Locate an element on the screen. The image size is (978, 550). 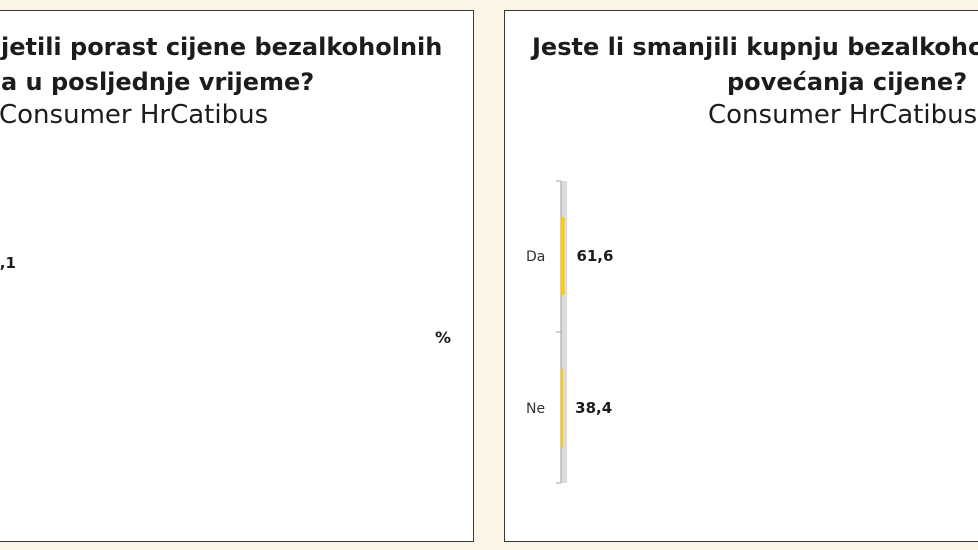
data-label: 85,1 is located at coordinates (8, 263).